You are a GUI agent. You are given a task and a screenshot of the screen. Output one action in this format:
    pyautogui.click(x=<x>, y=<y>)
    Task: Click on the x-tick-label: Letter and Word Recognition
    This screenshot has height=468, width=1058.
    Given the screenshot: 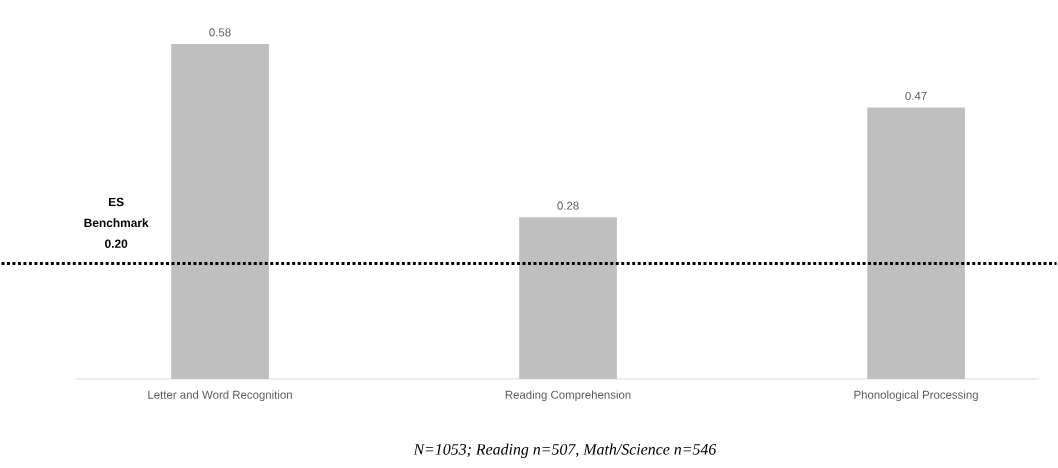 What is the action you would take?
    pyautogui.click(x=220, y=396)
    